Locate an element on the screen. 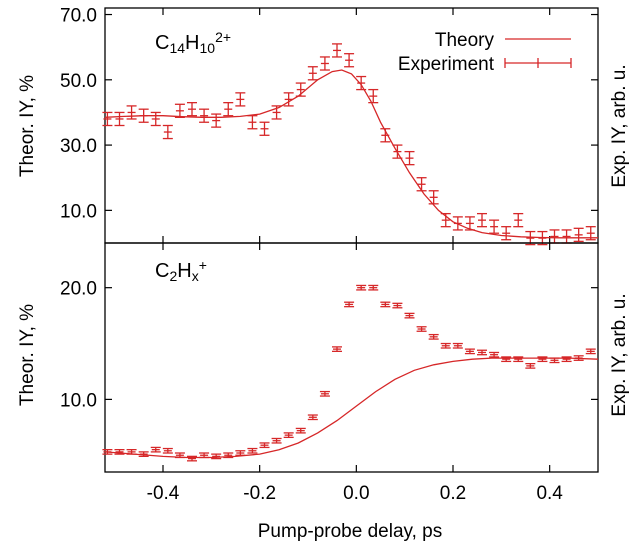  bottom-y-axis-label: Theor. IY, % is located at coordinates (27, 355).